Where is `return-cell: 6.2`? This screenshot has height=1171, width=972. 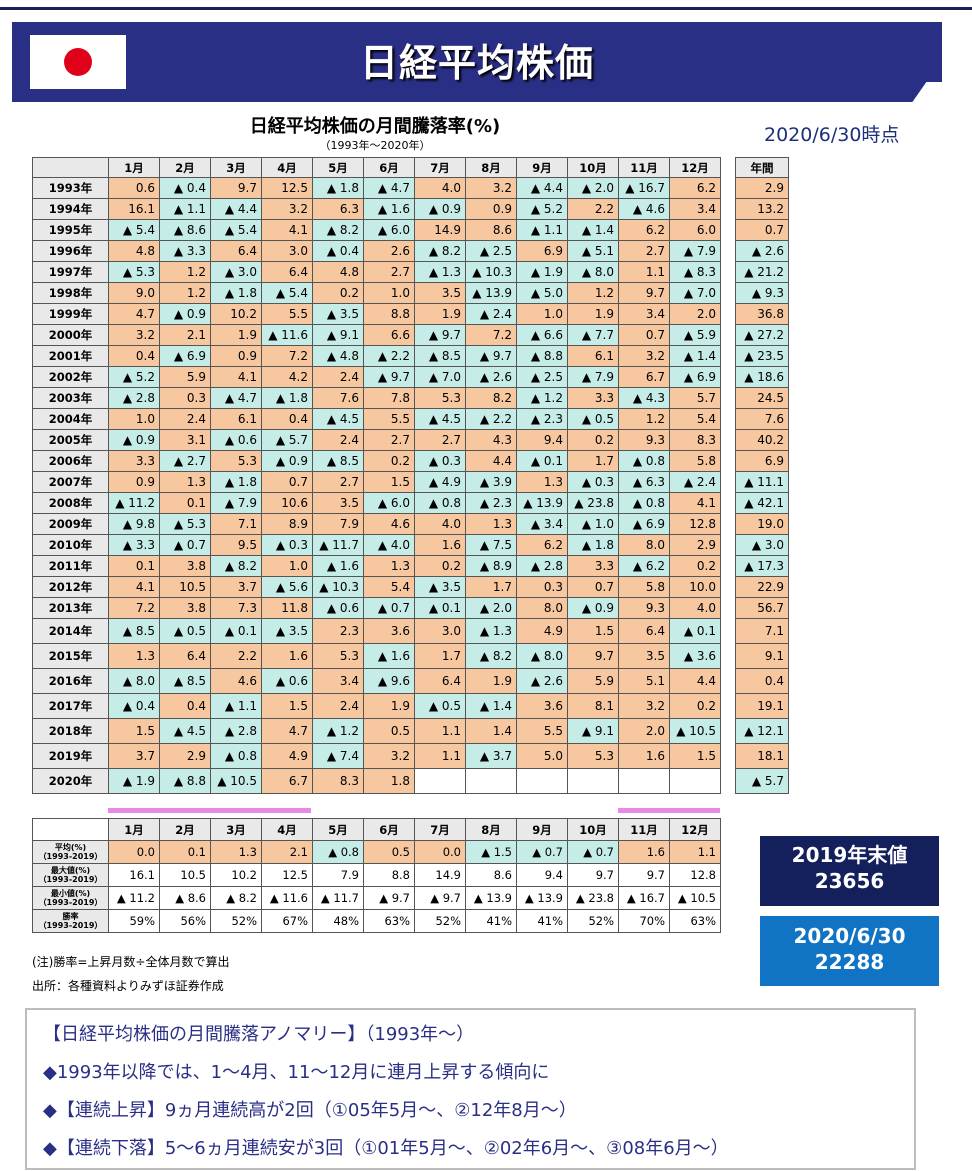
return-cell: 6.2 is located at coordinates (695, 188).